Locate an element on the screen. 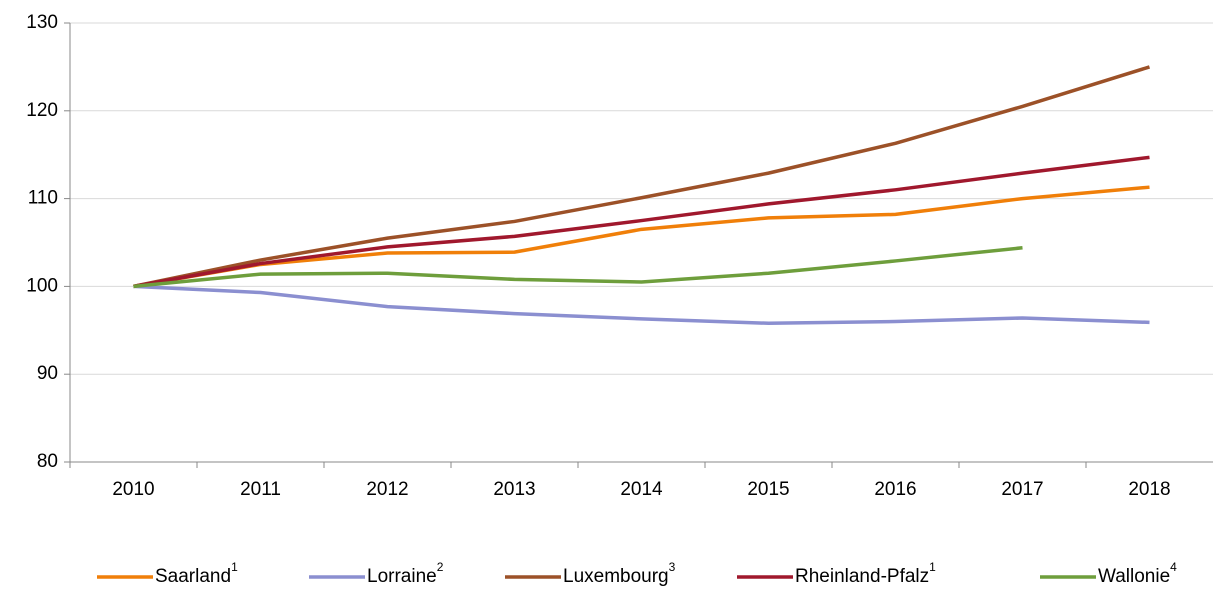  x-tick-label: 2013 is located at coordinates (514, 489).